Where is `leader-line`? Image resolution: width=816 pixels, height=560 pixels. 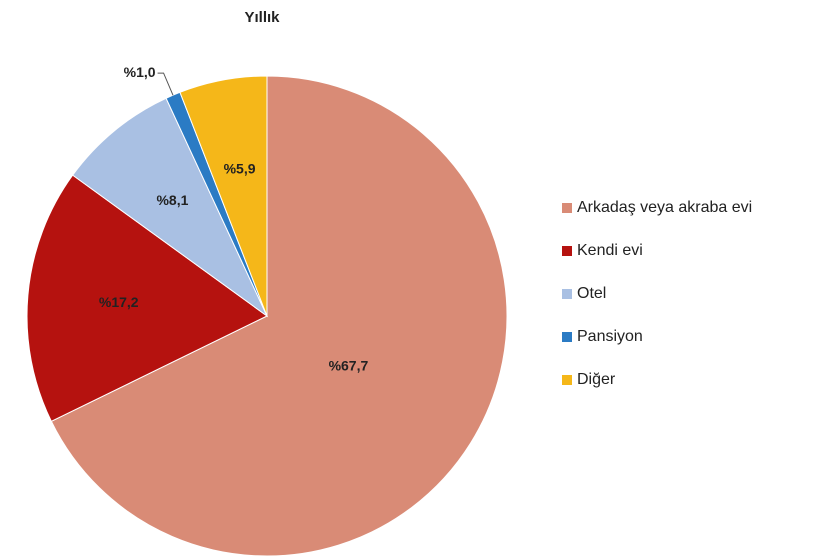
leader-line is located at coordinates (165, 84).